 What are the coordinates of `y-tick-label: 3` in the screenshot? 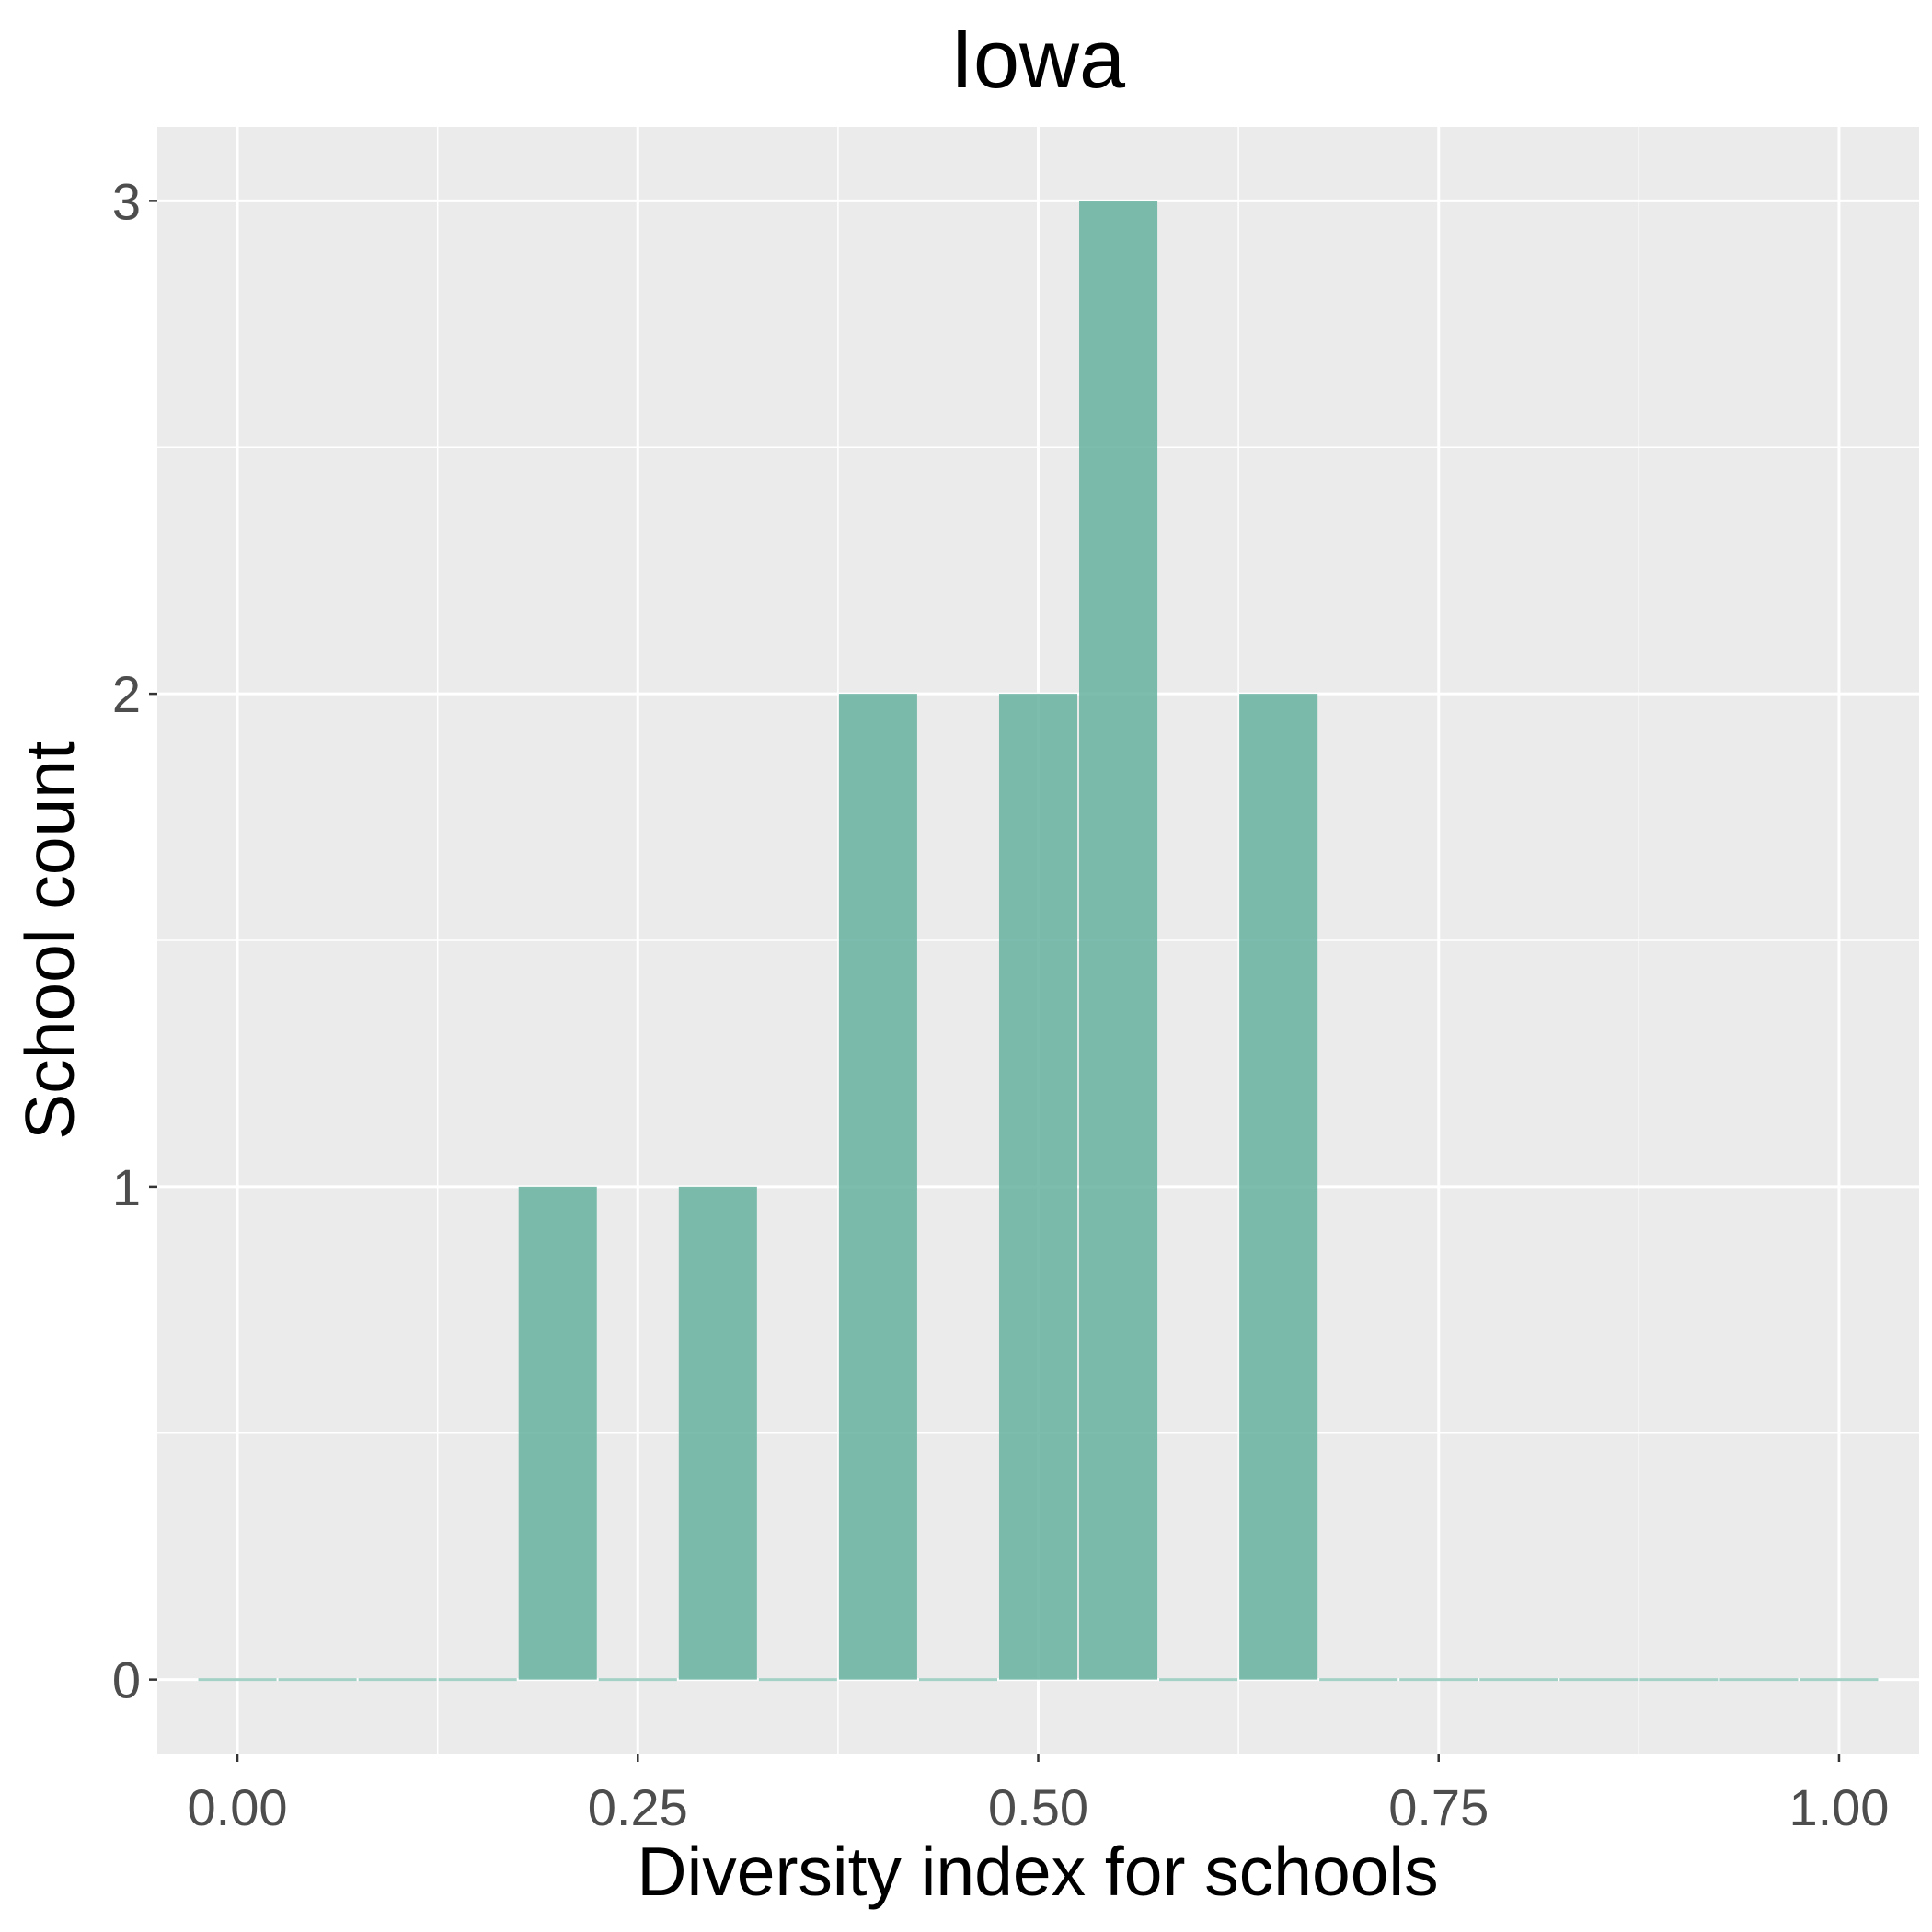 It's located at (126, 201).